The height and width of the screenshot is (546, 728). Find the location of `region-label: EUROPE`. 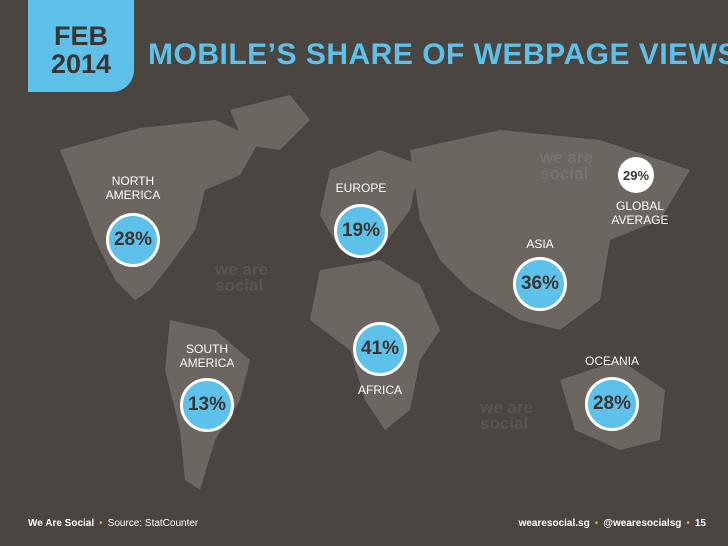

region-label: EUROPE is located at coordinates (361, 188).